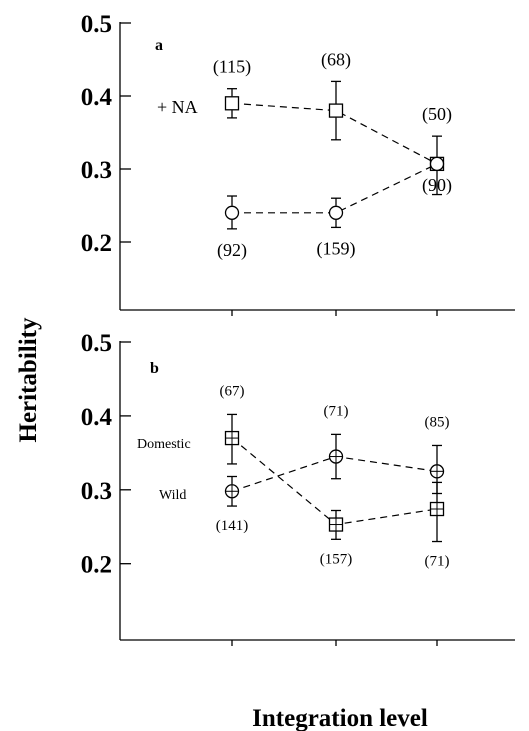 The width and height of the screenshot is (529, 731). What do you see at coordinates (336, 559) in the screenshot?
I see `sample-size-label: (157)` at bounding box center [336, 559].